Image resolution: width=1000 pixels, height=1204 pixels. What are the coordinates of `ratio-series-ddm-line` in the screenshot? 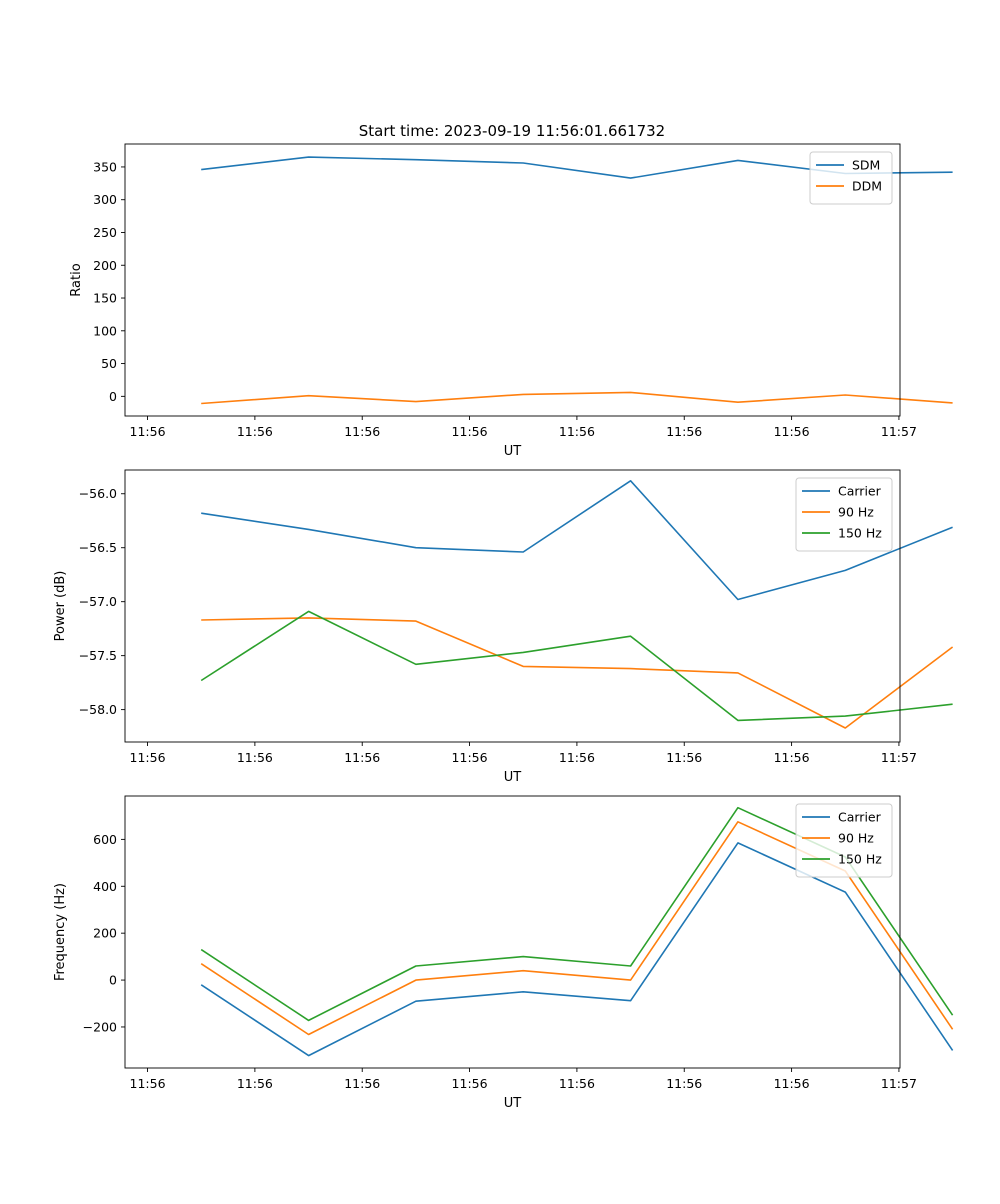 It's located at (577, 398).